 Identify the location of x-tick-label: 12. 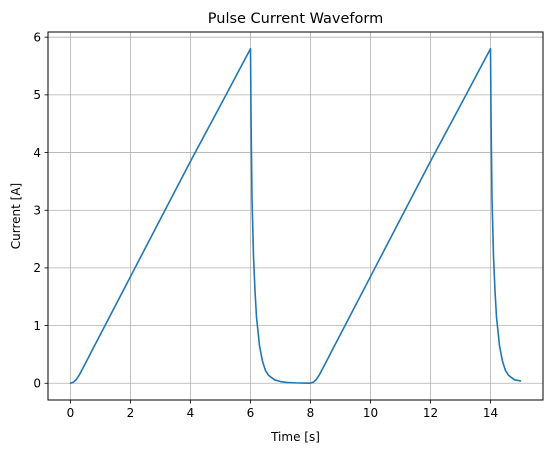
(430, 413).